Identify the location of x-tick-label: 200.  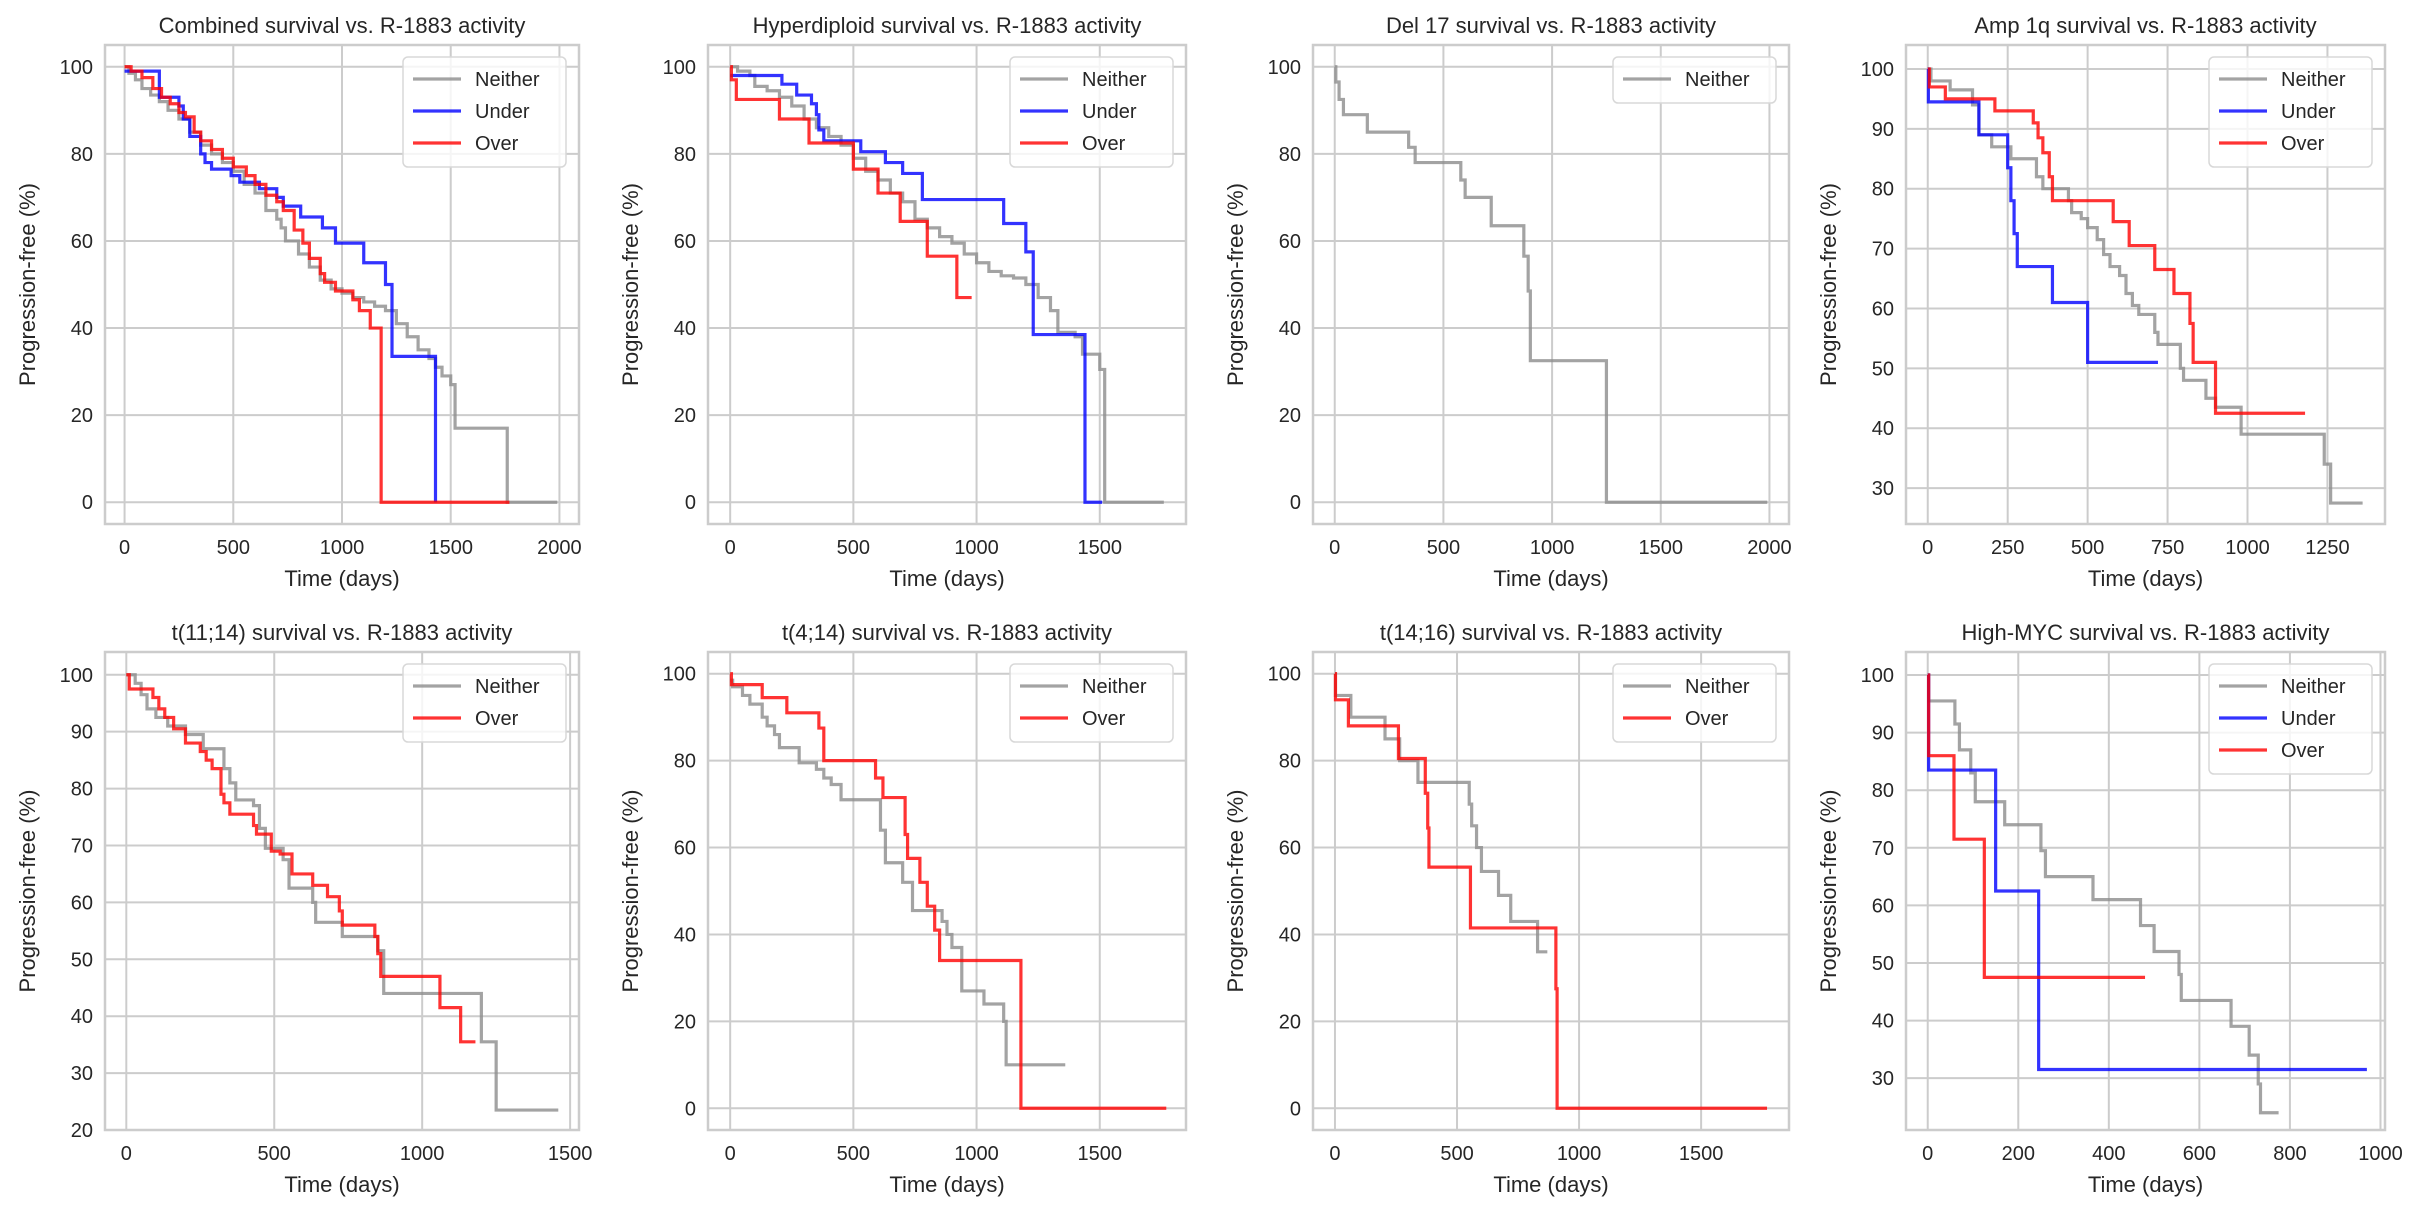
(2018, 1154).